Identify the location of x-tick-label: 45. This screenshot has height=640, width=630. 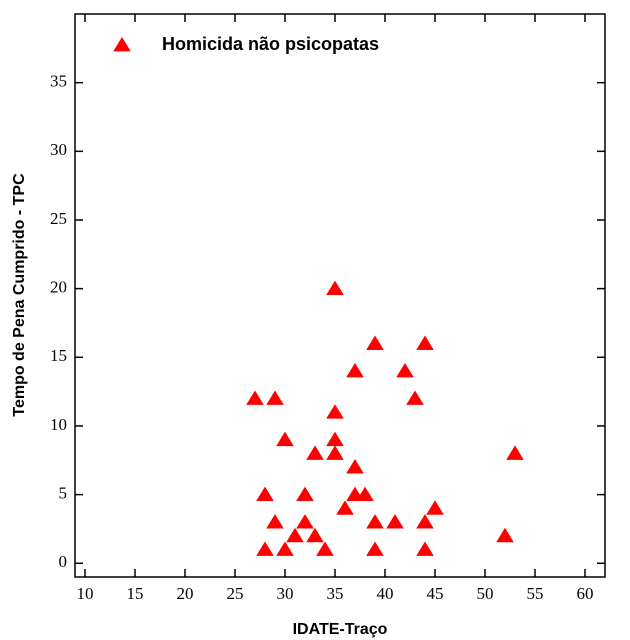
(435, 593).